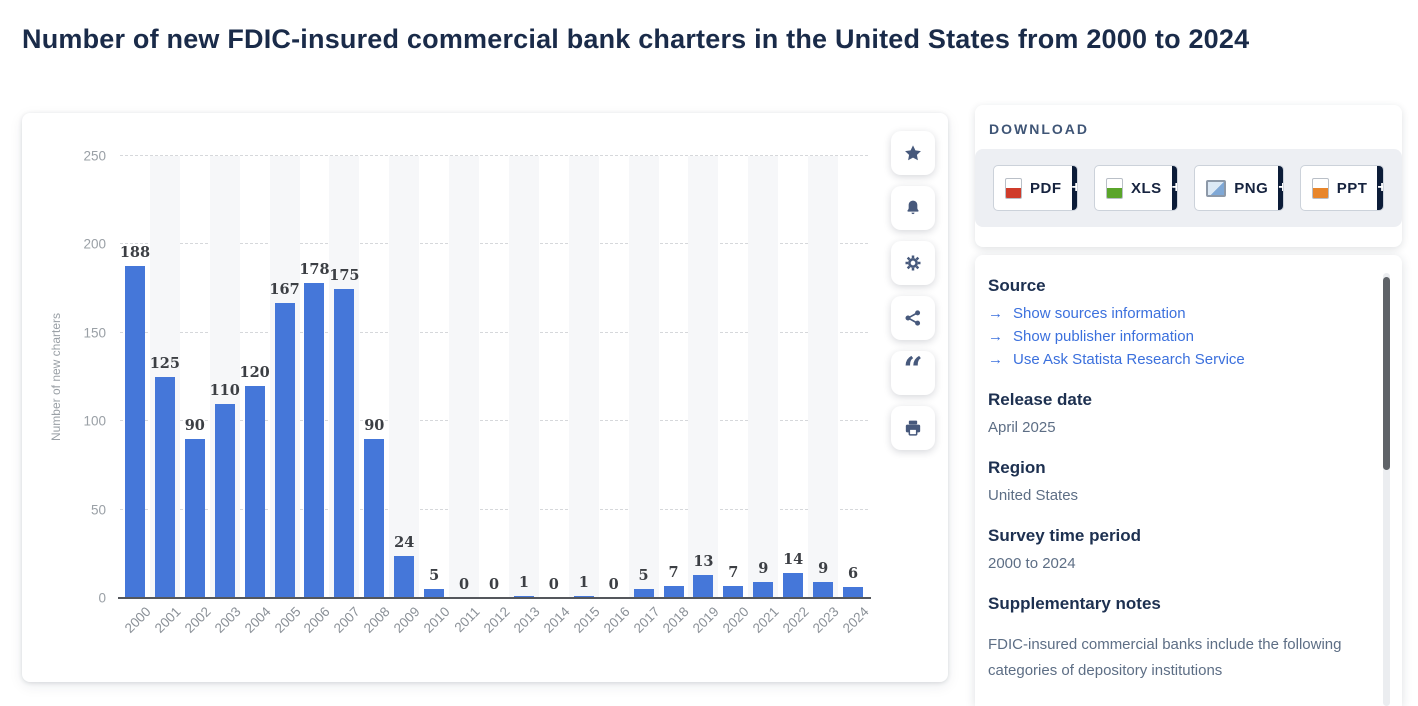 Image resolution: width=1418 pixels, height=706 pixels. What do you see at coordinates (406, 620) in the screenshot?
I see `x-axis-tick-label: 2009` at bounding box center [406, 620].